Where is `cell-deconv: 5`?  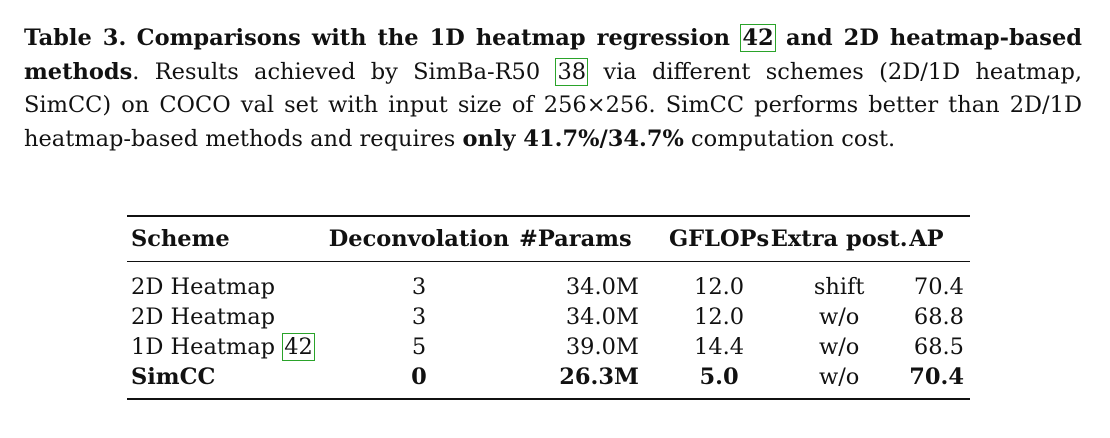 cell-deconv: 5 is located at coordinates (419, 347).